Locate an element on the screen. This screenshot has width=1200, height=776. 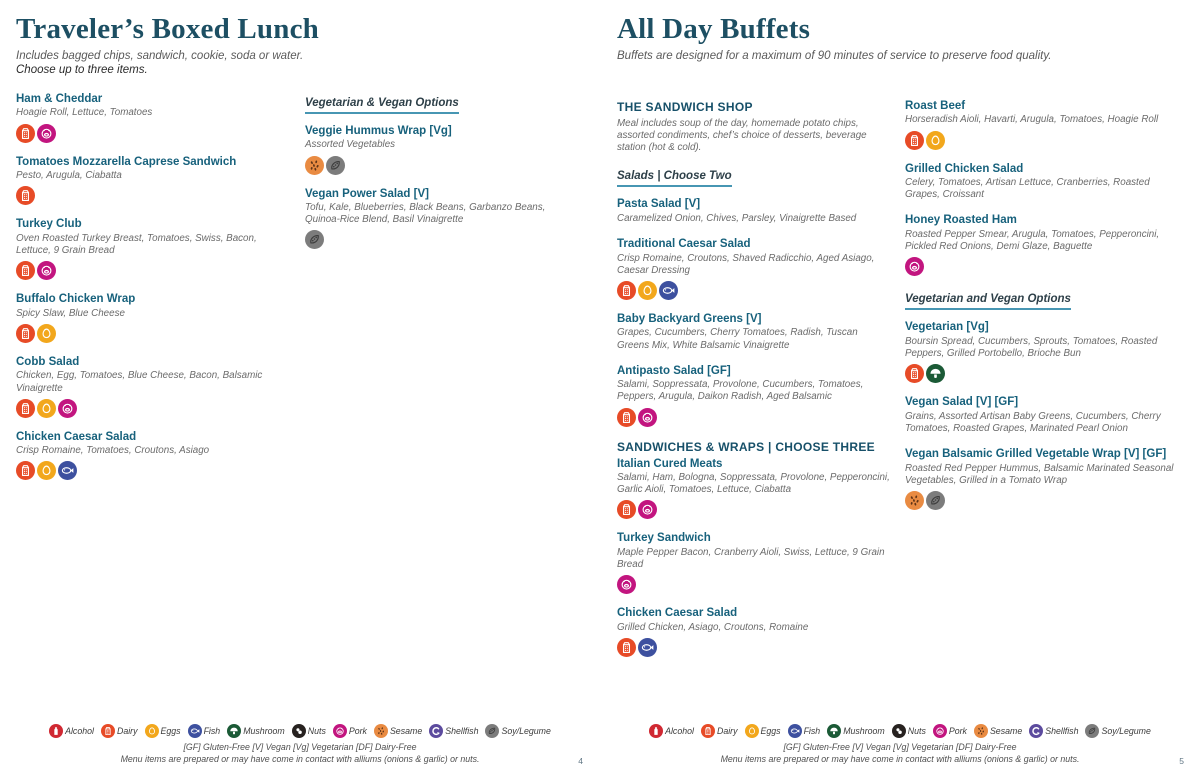
menu-item-description: Pesto, Arugula, Ciabatta is located at coordinates (69, 176).